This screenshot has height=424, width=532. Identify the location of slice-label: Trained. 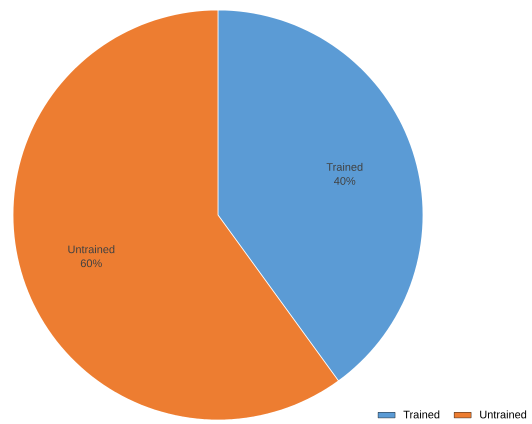
(344, 166).